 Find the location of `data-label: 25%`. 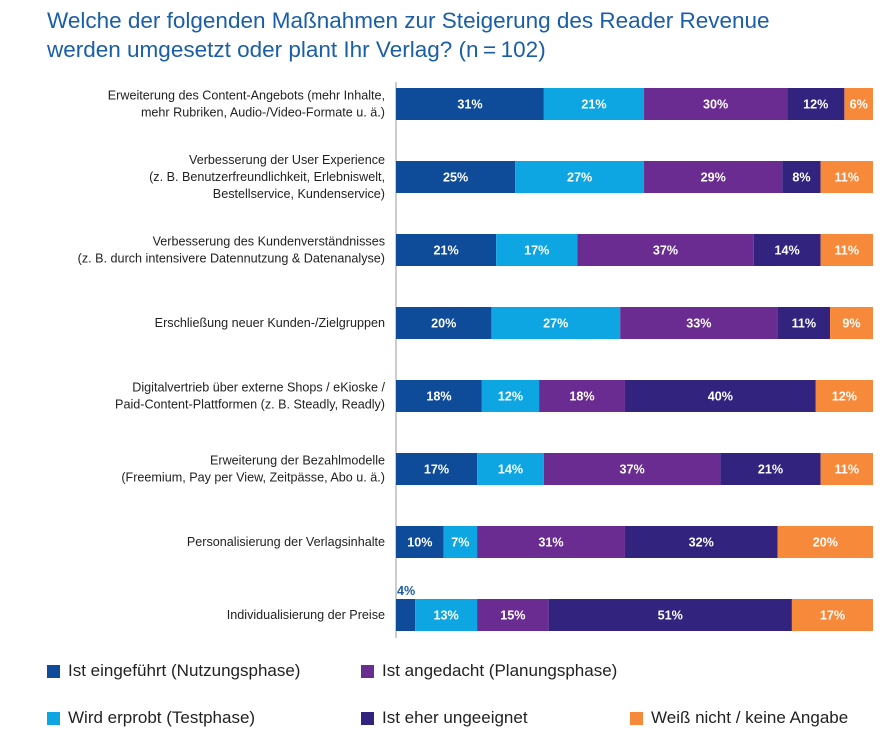

data-label: 25% is located at coordinates (455, 178).